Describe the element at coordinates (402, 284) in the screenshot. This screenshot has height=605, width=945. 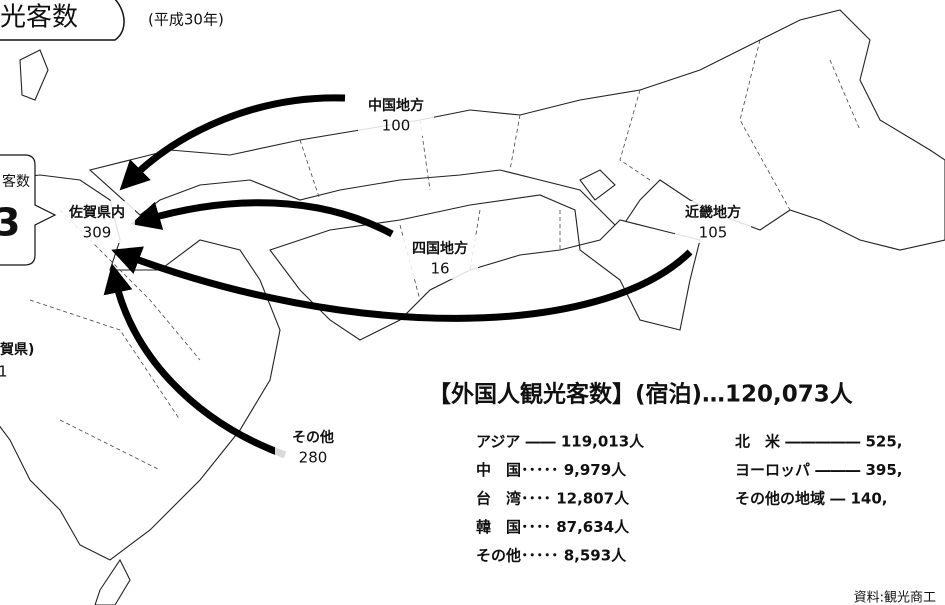
I see `arrow-kinki` at that location.